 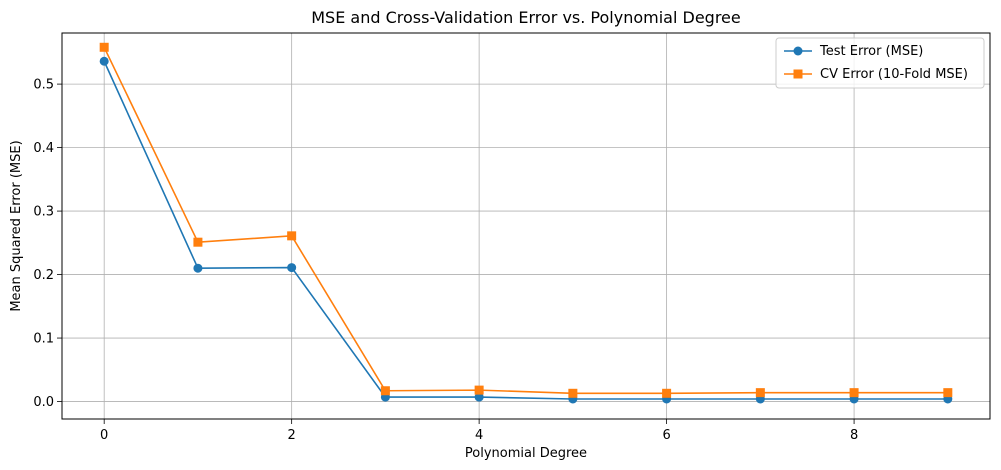 I want to click on x-tick-label: 6, so click(x=666, y=435).